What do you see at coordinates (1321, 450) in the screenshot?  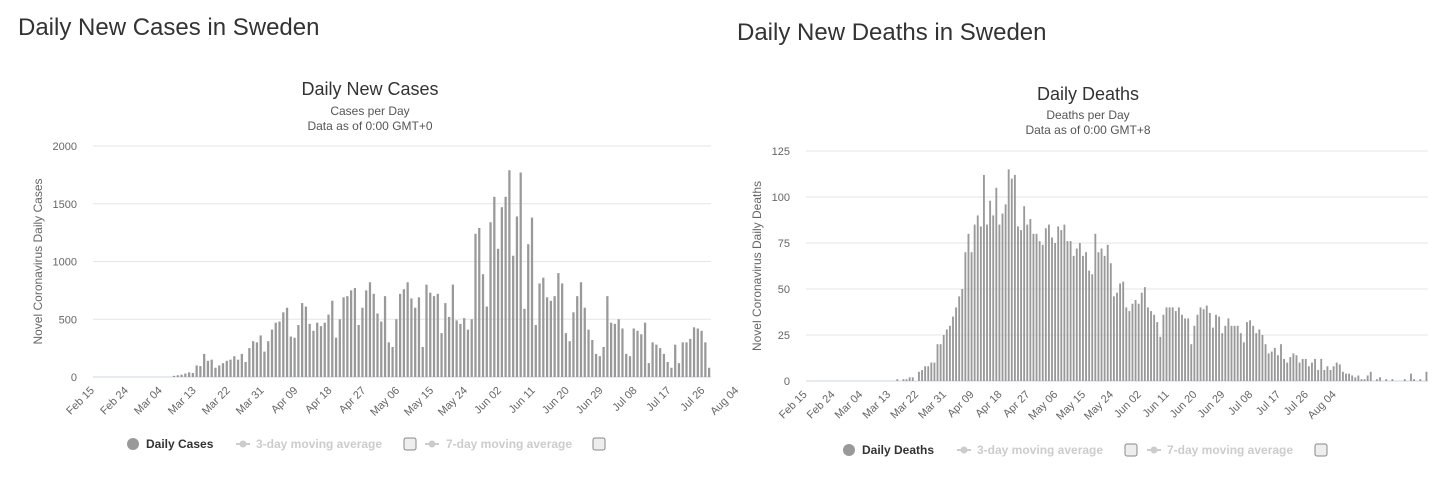 I see `legend-checkbox` at bounding box center [1321, 450].